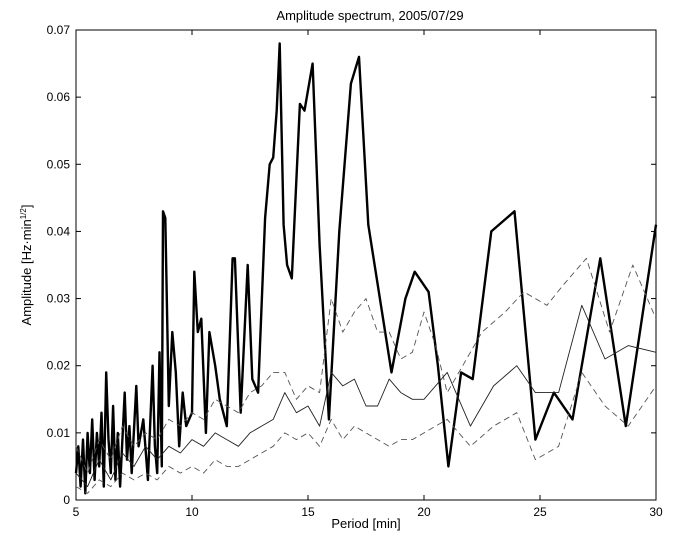 The image size is (686, 546). Describe the element at coordinates (59, 433) in the screenshot. I see `y-tick-label: 0.01` at that location.